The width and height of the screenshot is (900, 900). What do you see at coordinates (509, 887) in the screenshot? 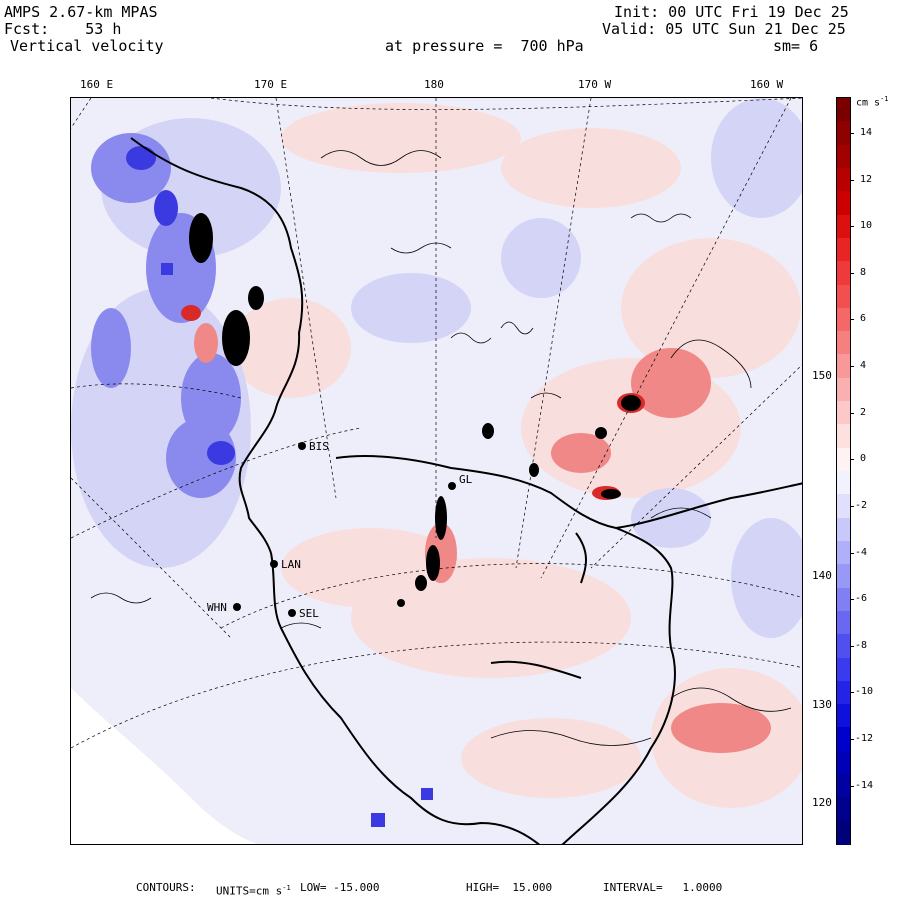
I see `footer-high: HIGH= 15.000` at bounding box center [509, 887].